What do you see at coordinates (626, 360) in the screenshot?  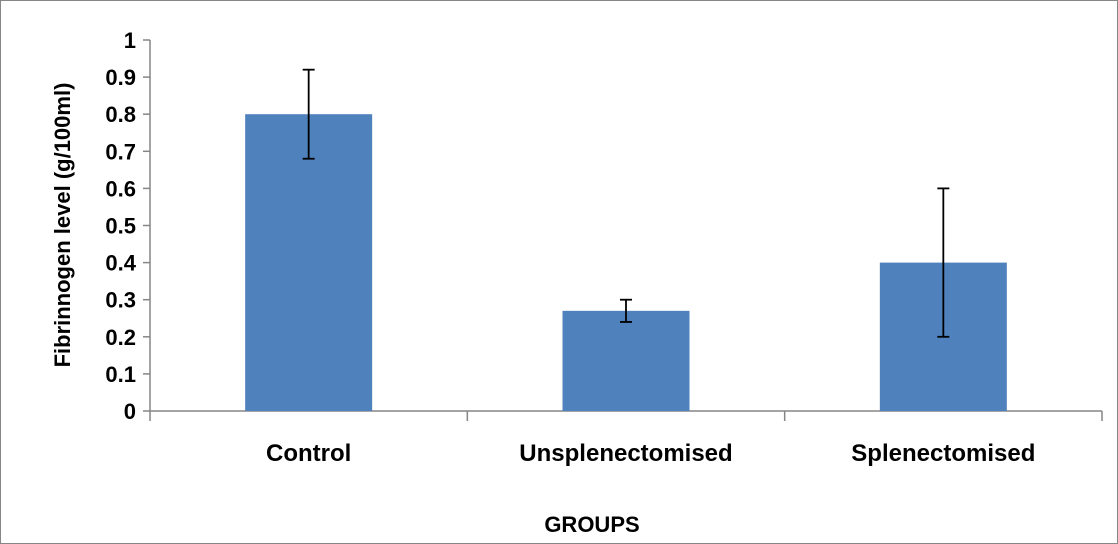 I see `bar-unsplenectomised` at bounding box center [626, 360].